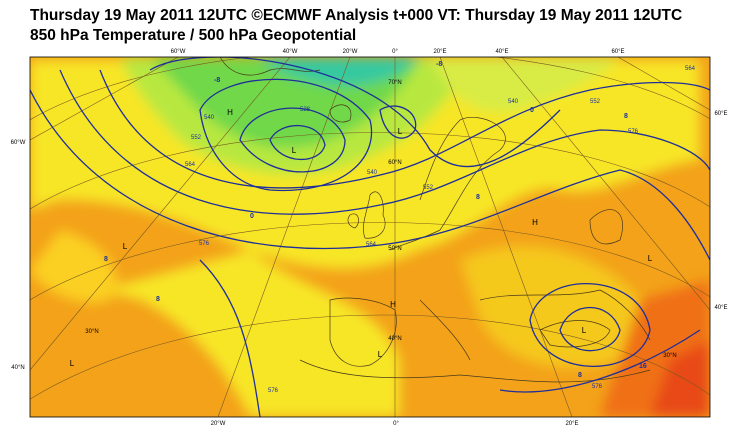 This screenshot has height=435, width=739. What do you see at coordinates (178, 52) in the screenshot?
I see `lon-label: 60°W` at bounding box center [178, 52].